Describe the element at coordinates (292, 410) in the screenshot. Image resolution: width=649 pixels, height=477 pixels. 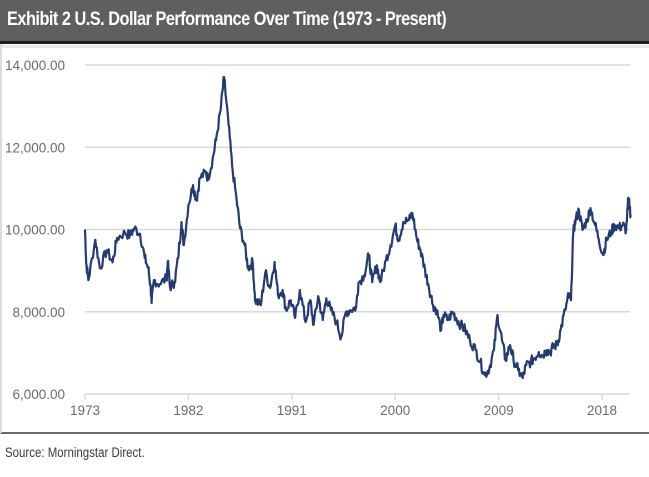
I see `x-tick-label: 1991` at that location.